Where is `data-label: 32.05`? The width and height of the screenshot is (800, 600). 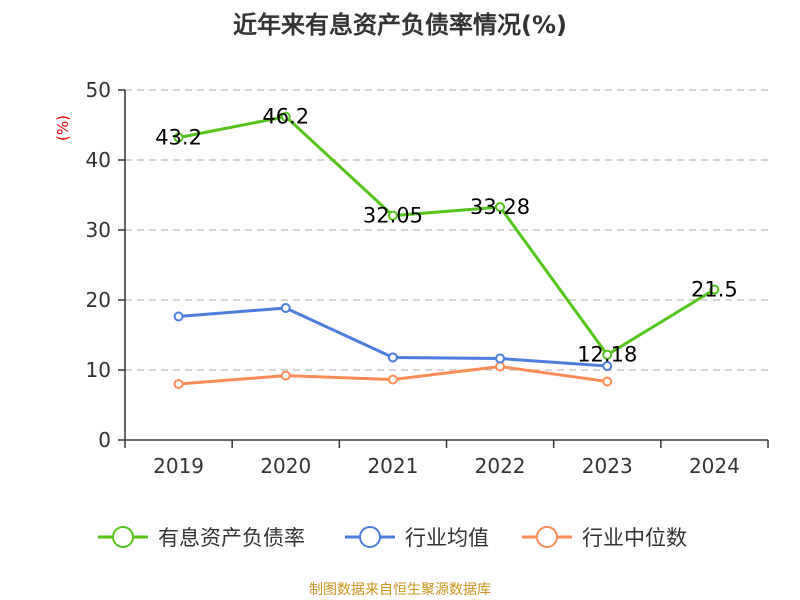 data-label: 32.05 is located at coordinates (393, 216).